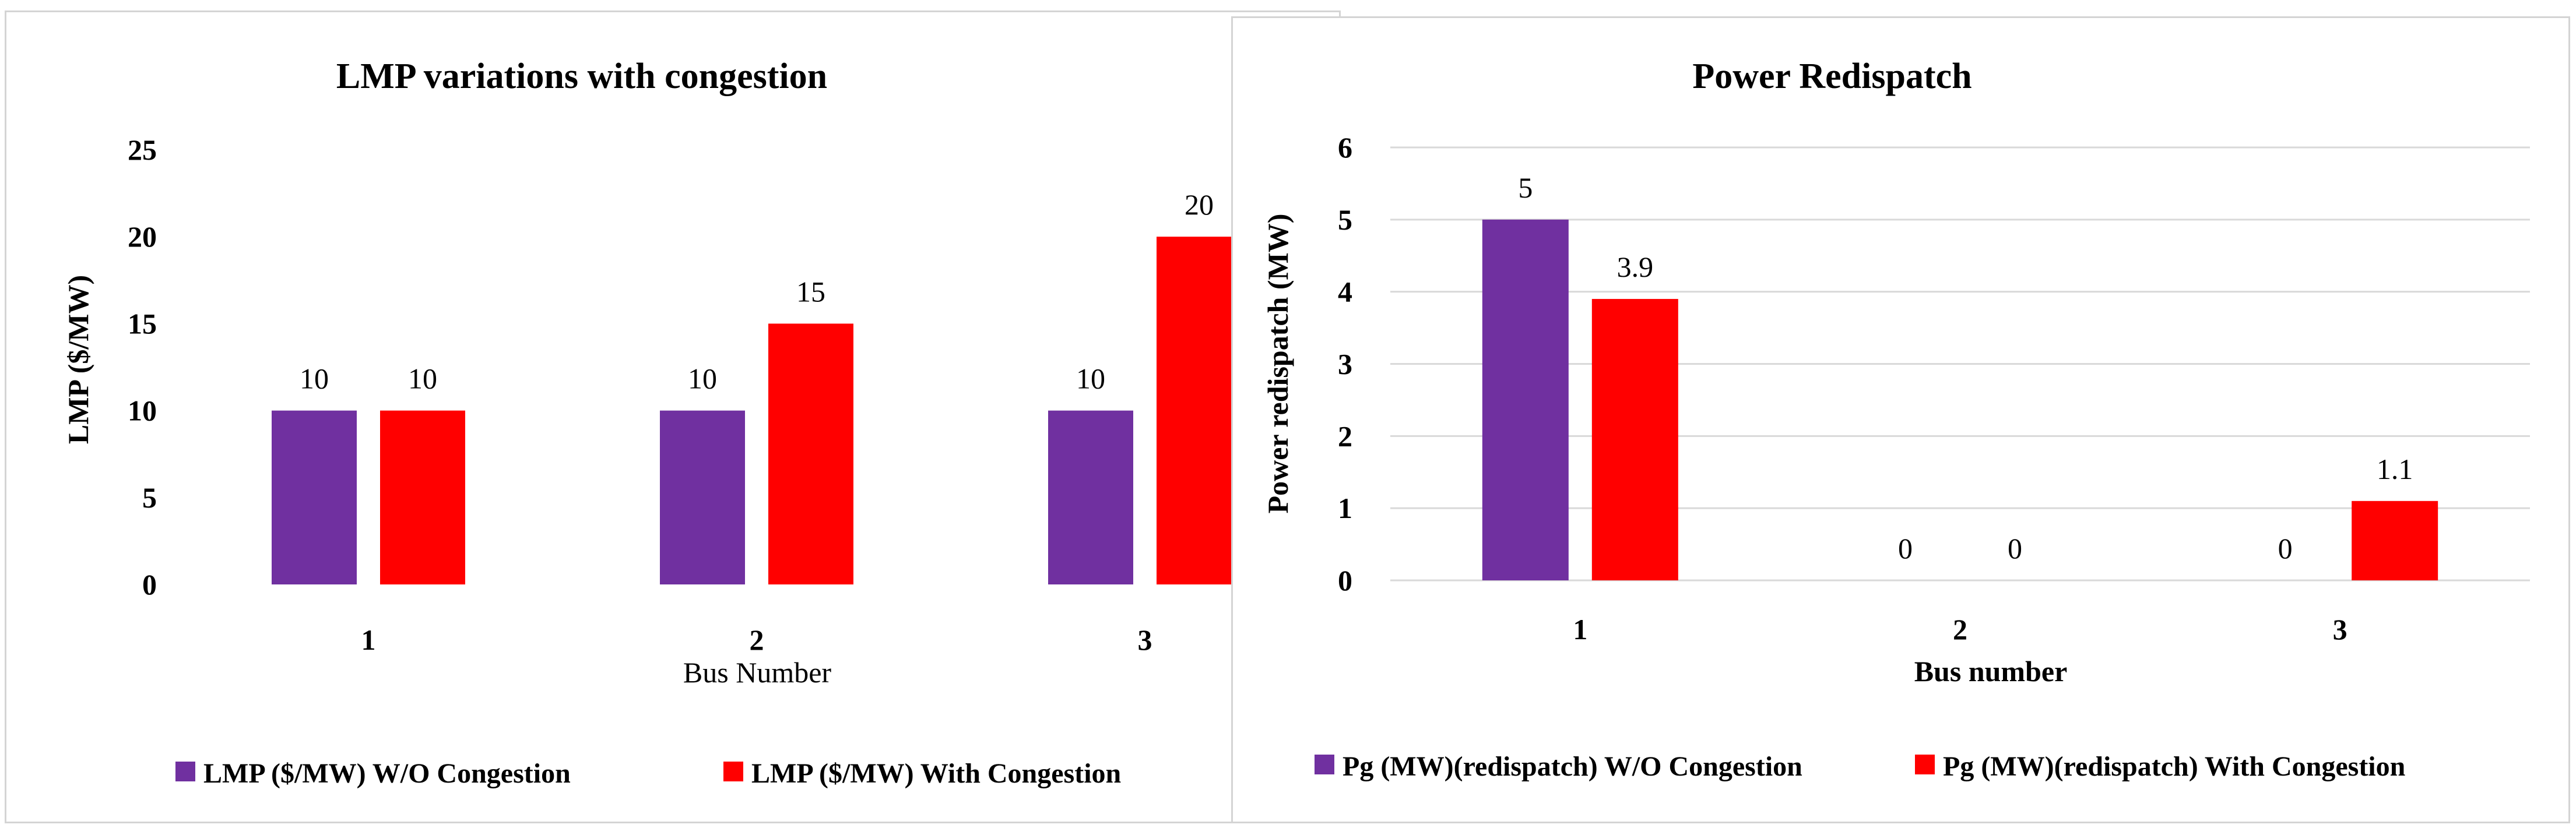 The image size is (2576, 835). What do you see at coordinates (387, 773) in the screenshot?
I see `legend-entry: LMP ($/MW) W/O Congestion` at bounding box center [387, 773].